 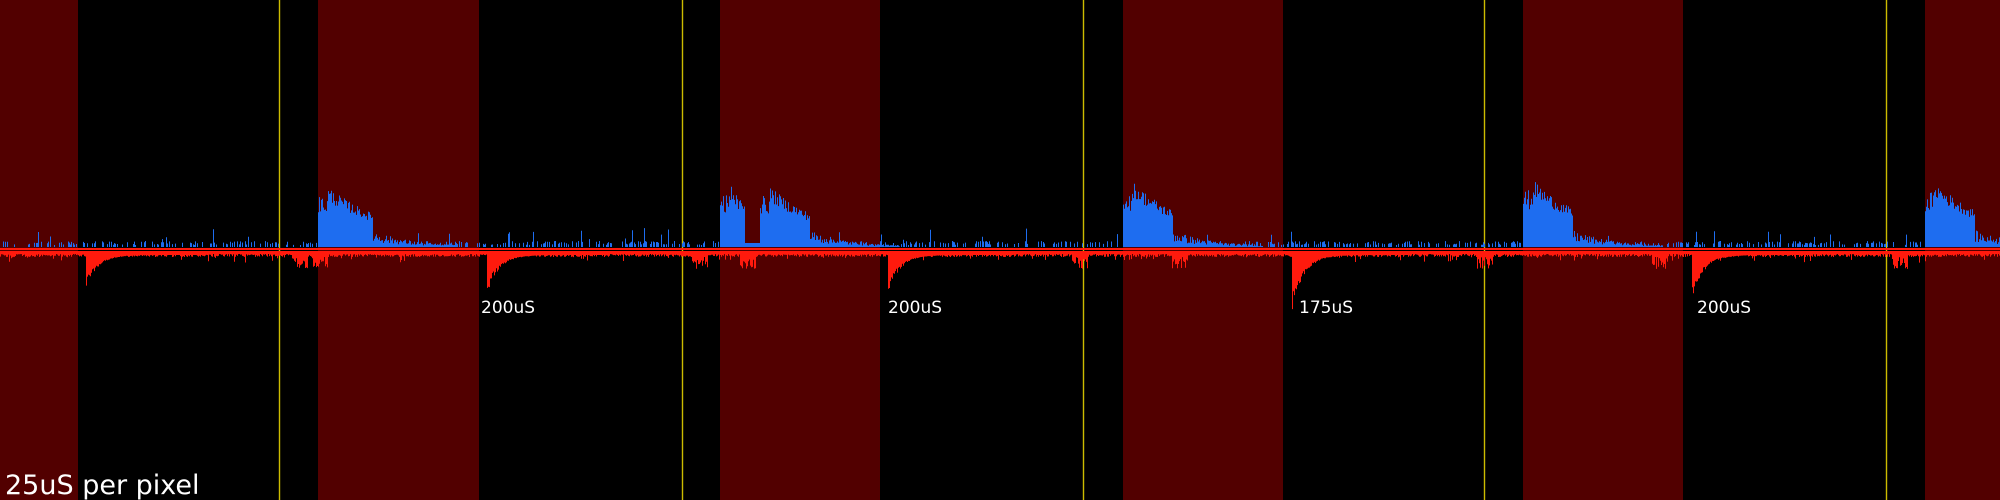 I want to click on interval-label-2: 200uS, so click(x=915, y=308).